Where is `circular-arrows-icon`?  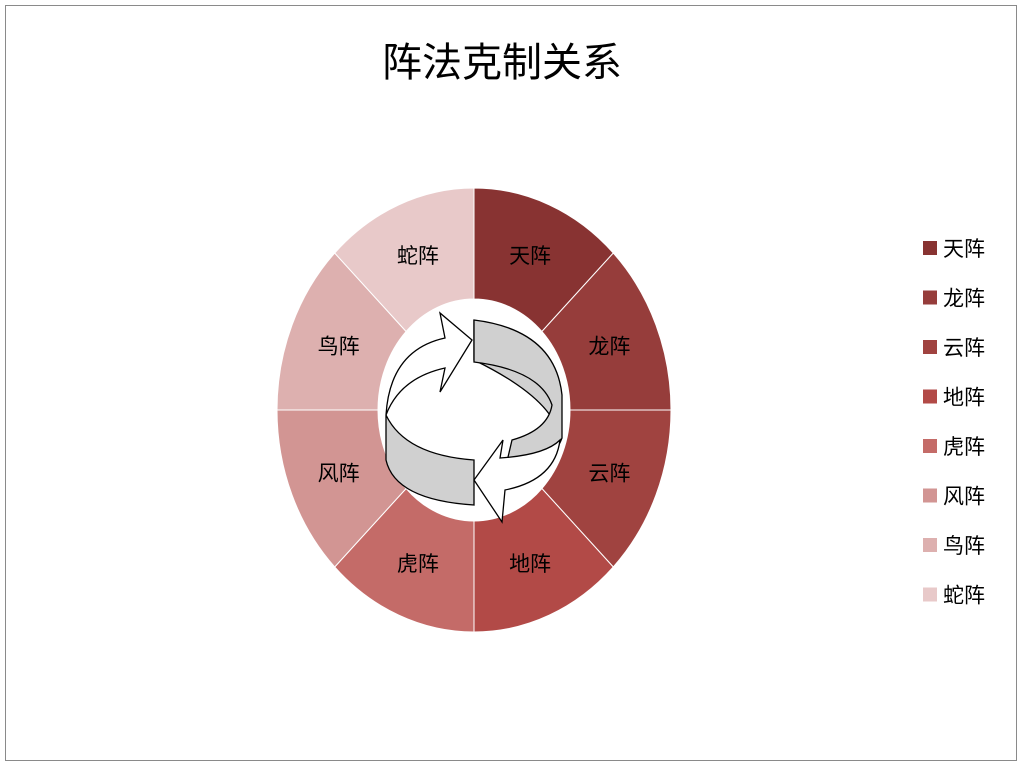
circular-arrows-icon is located at coordinates (474, 417).